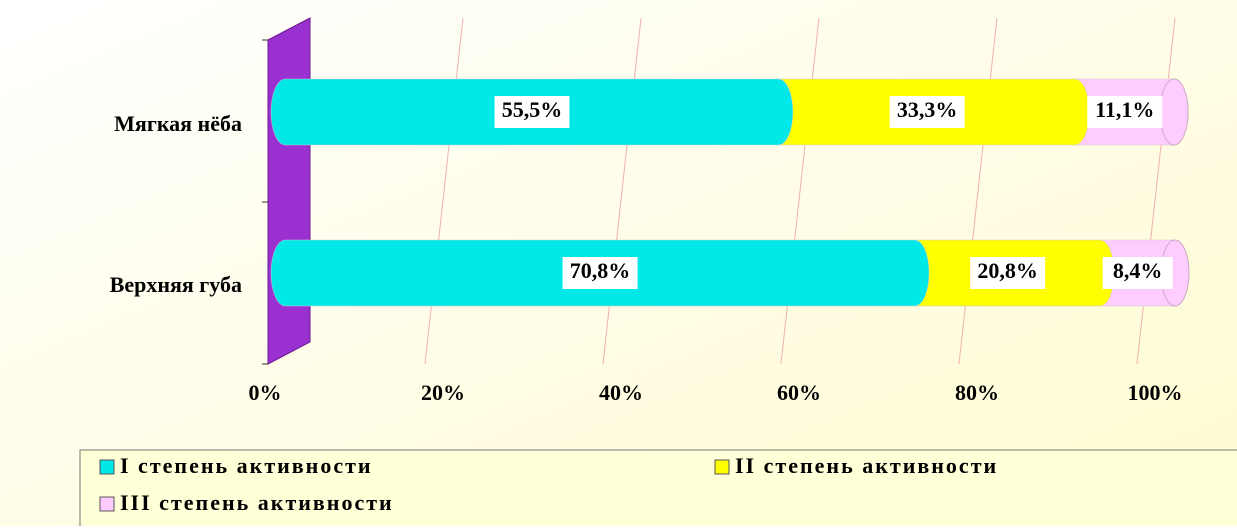  I want to click on legend-label: I степень активности, so click(246, 465).